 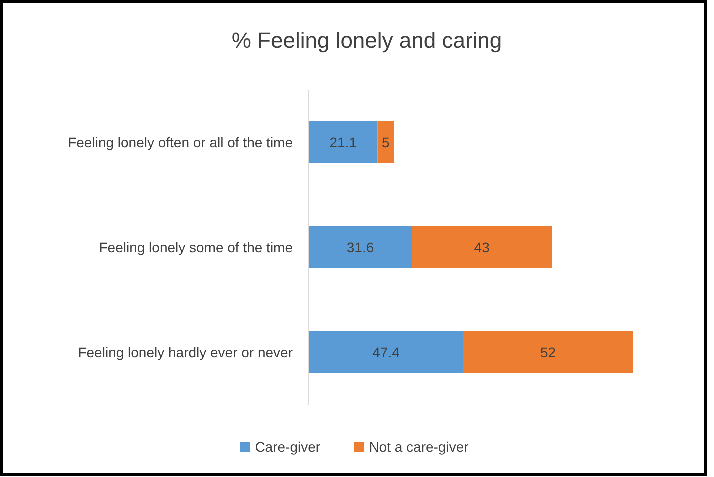 I want to click on legend-label: Care-giver, so click(x=288, y=446).